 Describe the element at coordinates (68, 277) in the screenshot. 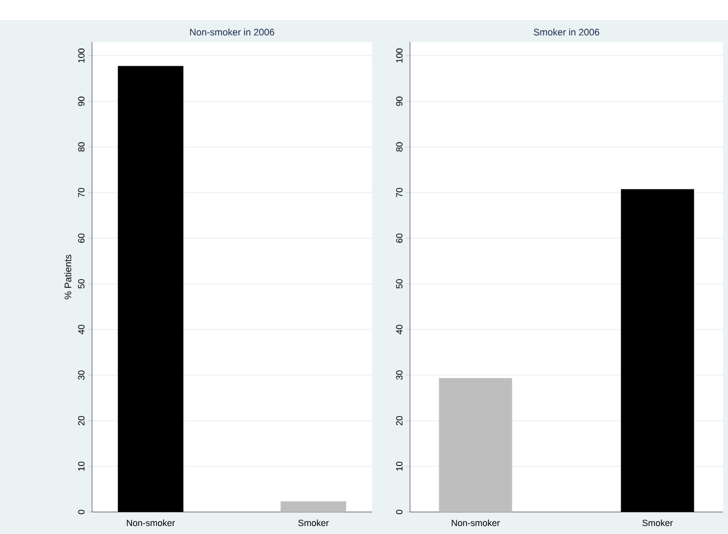

I see `y-axis-title: % Patients` at that location.